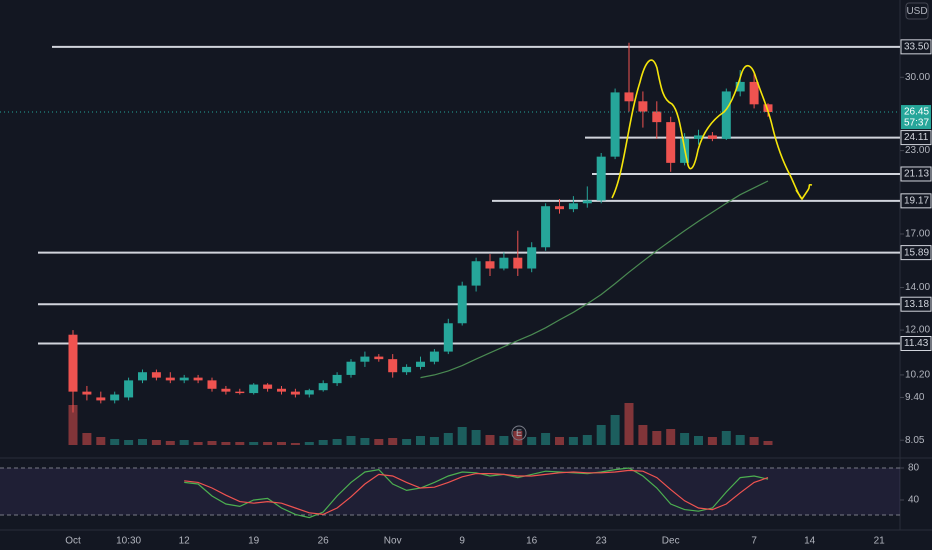 The width and height of the screenshot is (932, 550). I want to click on level-label: 33.50, so click(916, 46).